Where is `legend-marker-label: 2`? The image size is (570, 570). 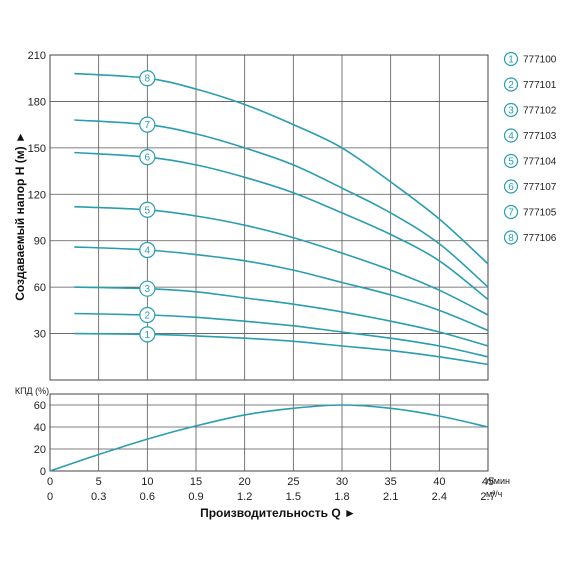
legend-marker-label: 2 is located at coordinates (511, 85).